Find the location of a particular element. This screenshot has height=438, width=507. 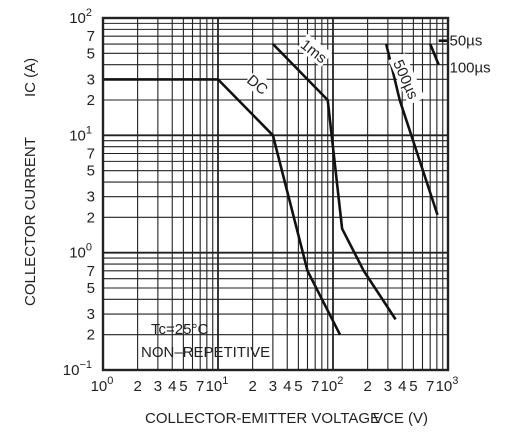

series-label-text: 100µs is located at coordinates (470, 67).